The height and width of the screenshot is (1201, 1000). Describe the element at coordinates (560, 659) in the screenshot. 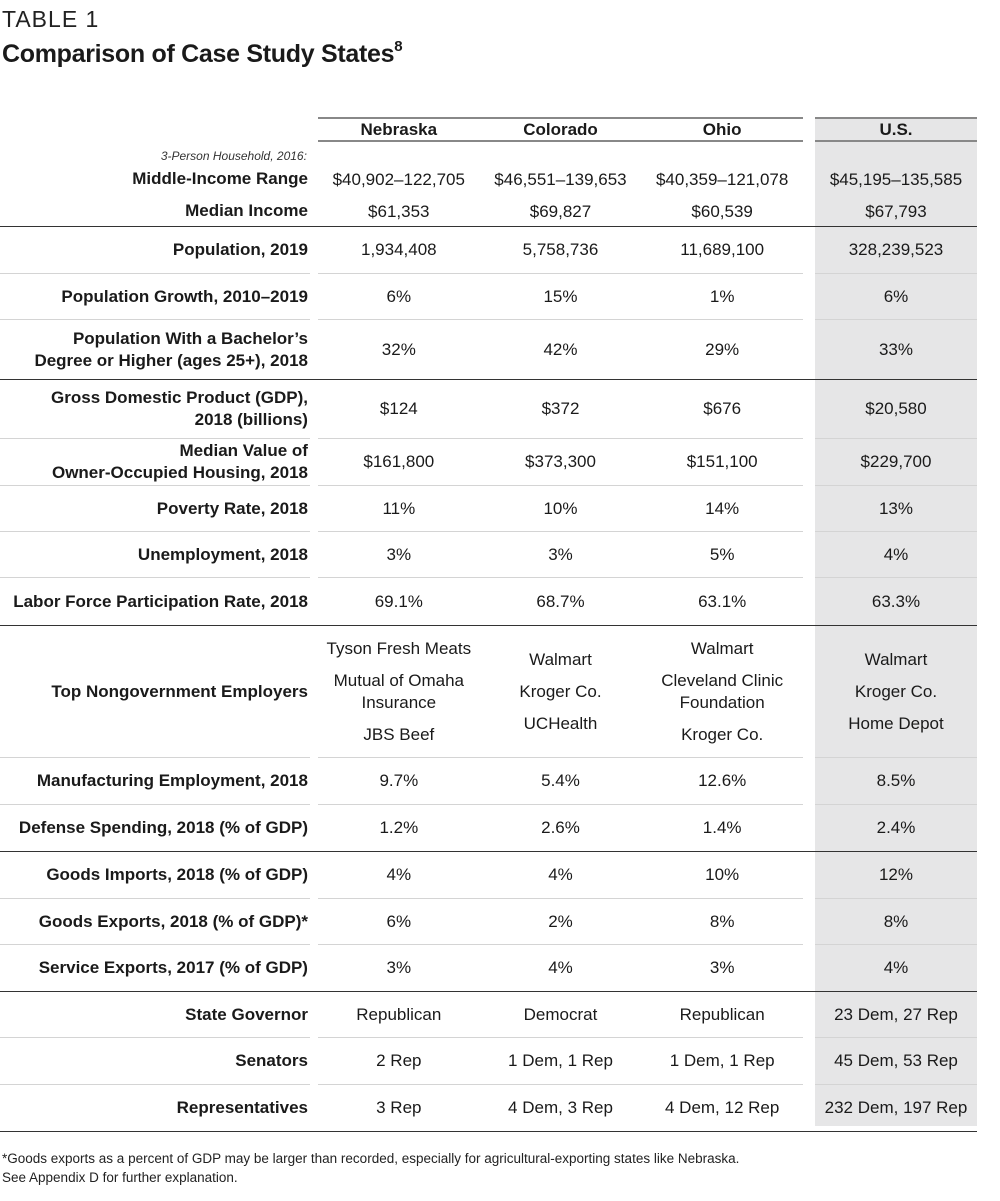

I see `employer-name: Walmart` at that location.